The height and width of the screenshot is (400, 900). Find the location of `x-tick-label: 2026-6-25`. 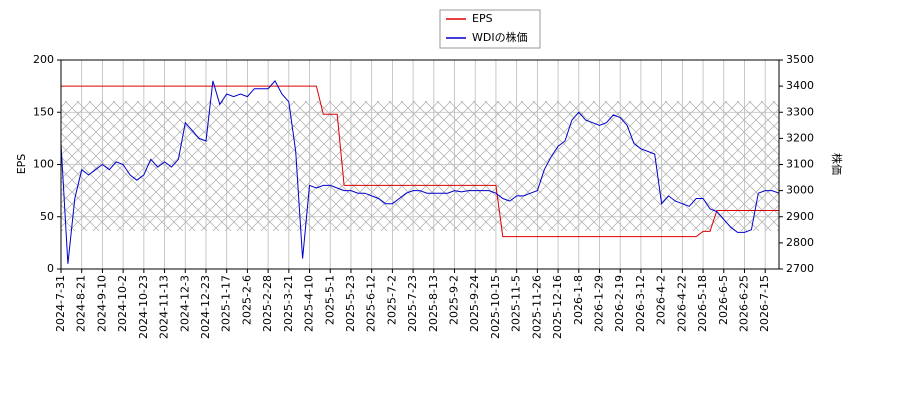

x-tick-label: 2026-6-25 is located at coordinates (743, 303).